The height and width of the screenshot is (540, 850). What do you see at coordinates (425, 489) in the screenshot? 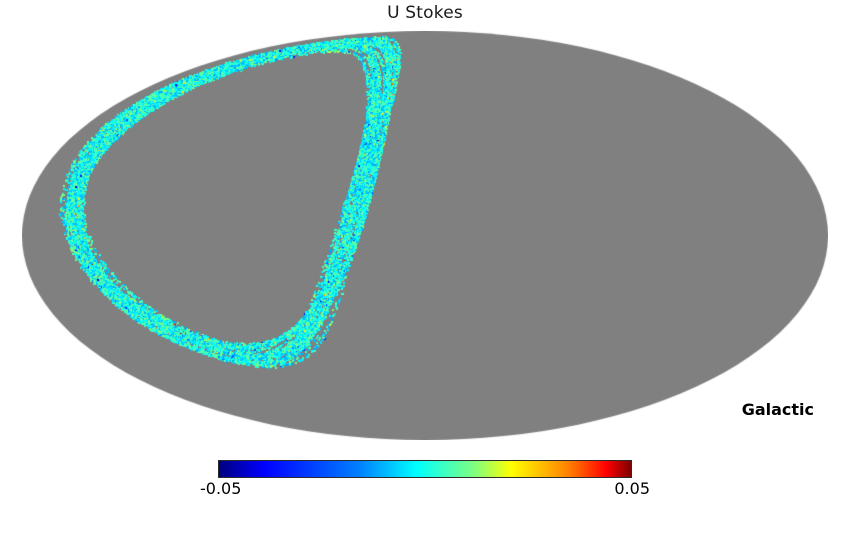
I see `colorbar-ticks: -0.05 0.05` at bounding box center [425, 489].